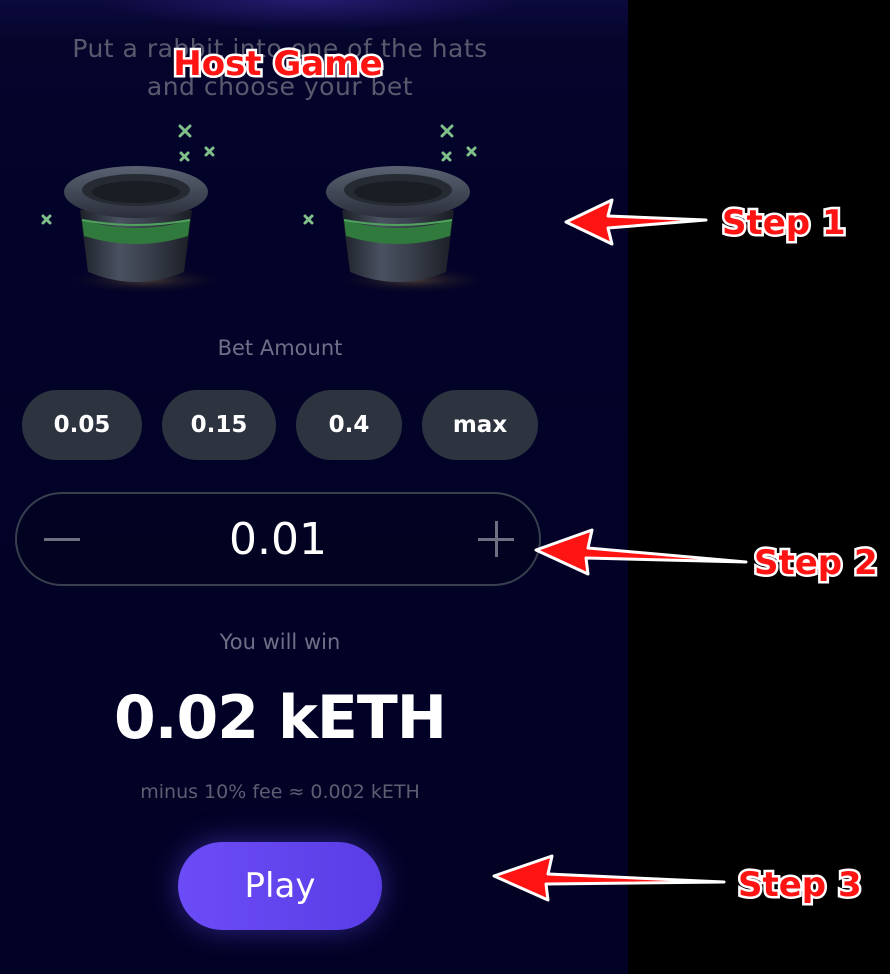 This screenshot has height=974, width=890. I want to click on win-amount: 0.02 kETH, so click(280, 718).